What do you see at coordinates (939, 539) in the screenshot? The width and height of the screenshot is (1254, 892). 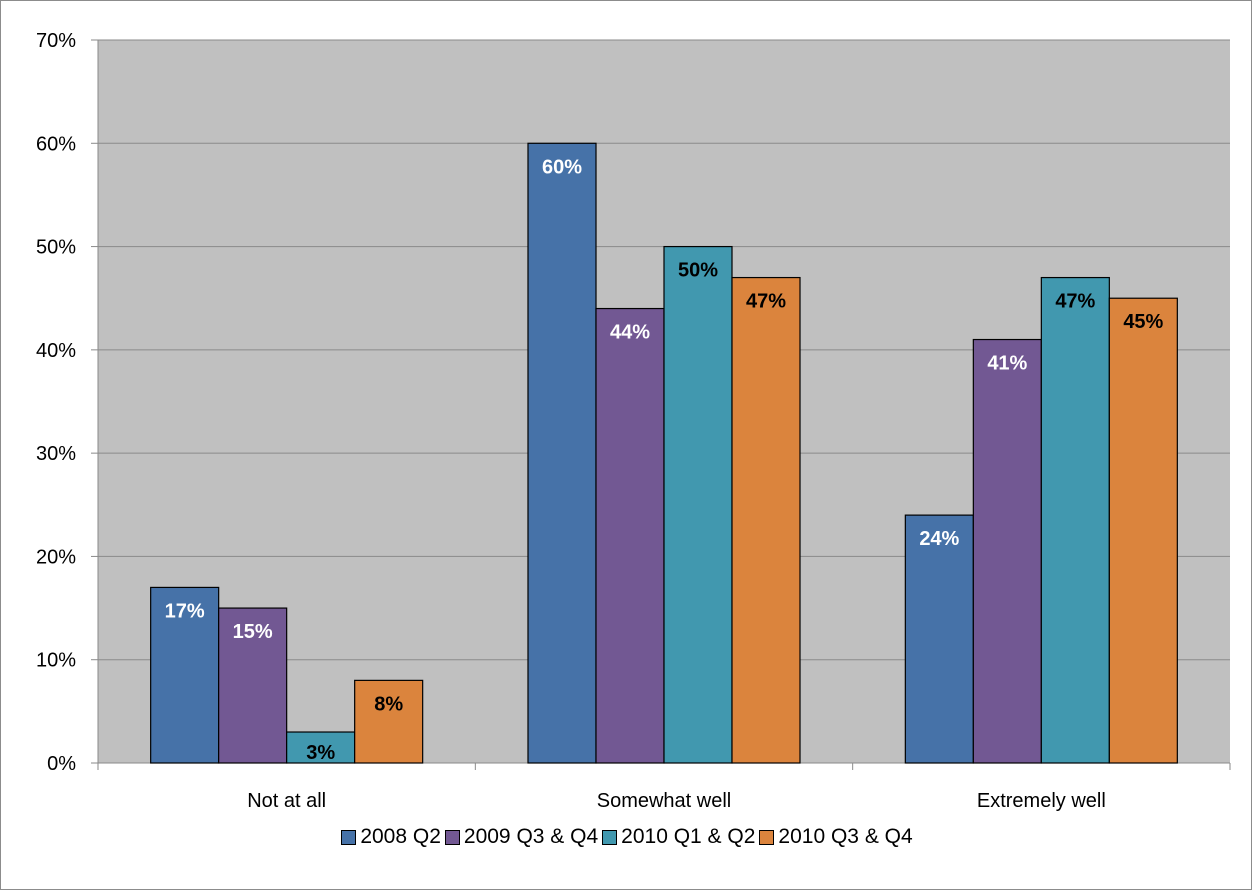 I see `data-label: 24%` at bounding box center [939, 539].